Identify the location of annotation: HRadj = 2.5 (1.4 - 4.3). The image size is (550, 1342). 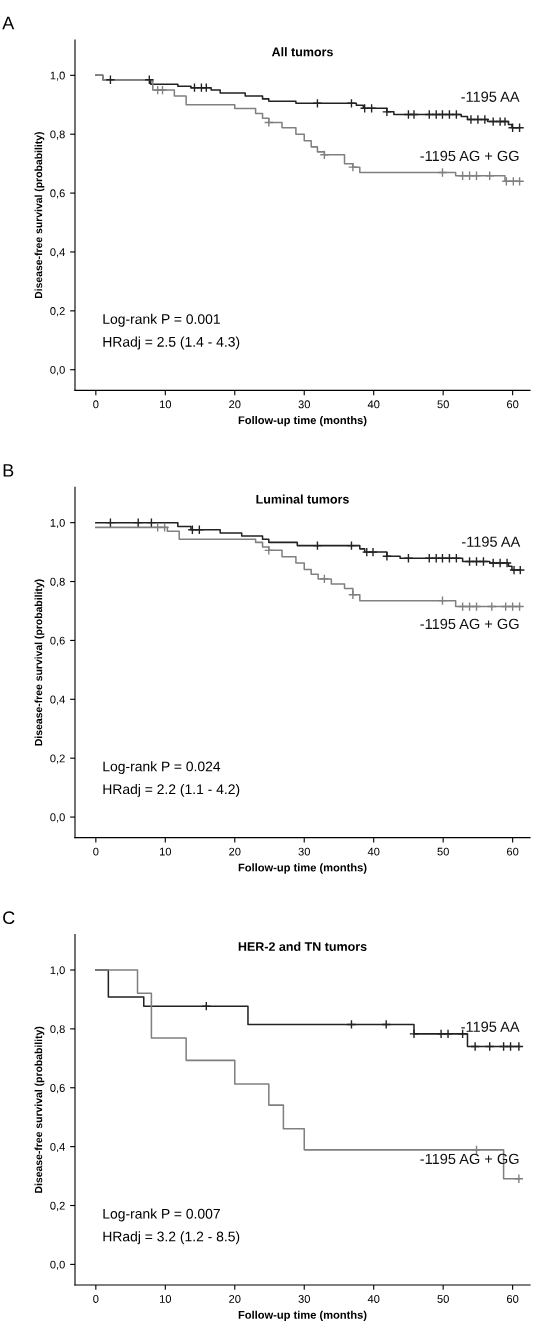
(171, 343).